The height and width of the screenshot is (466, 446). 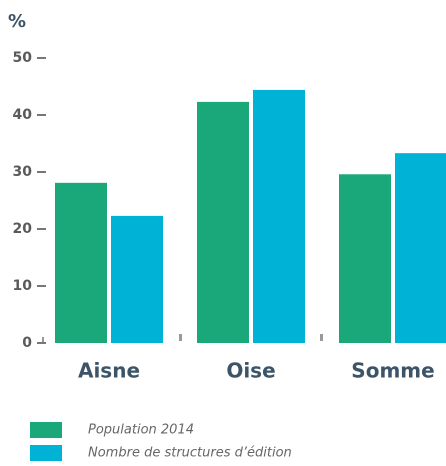 I want to click on legend-label: Population 2014, so click(x=141, y=430).